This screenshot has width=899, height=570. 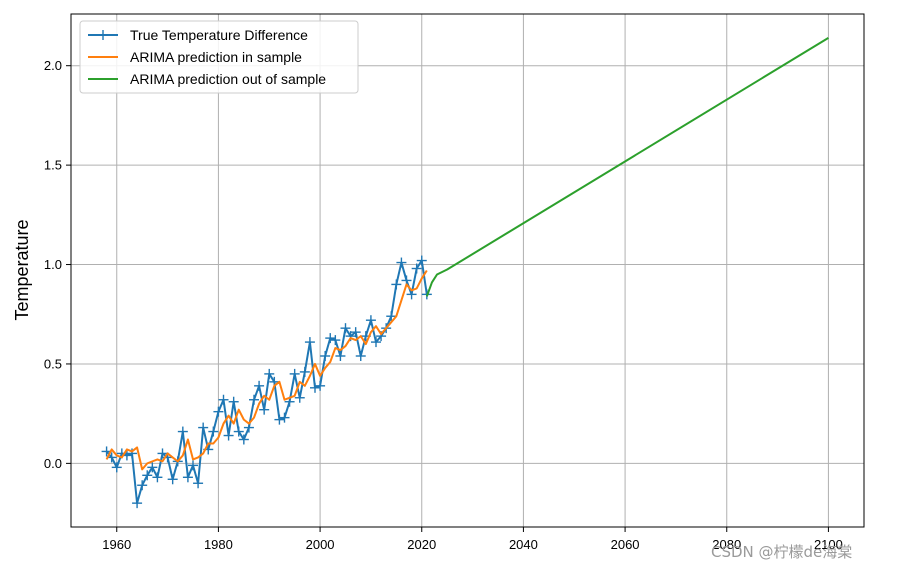 I want to click on legend-box, so click(x=219, y=57).